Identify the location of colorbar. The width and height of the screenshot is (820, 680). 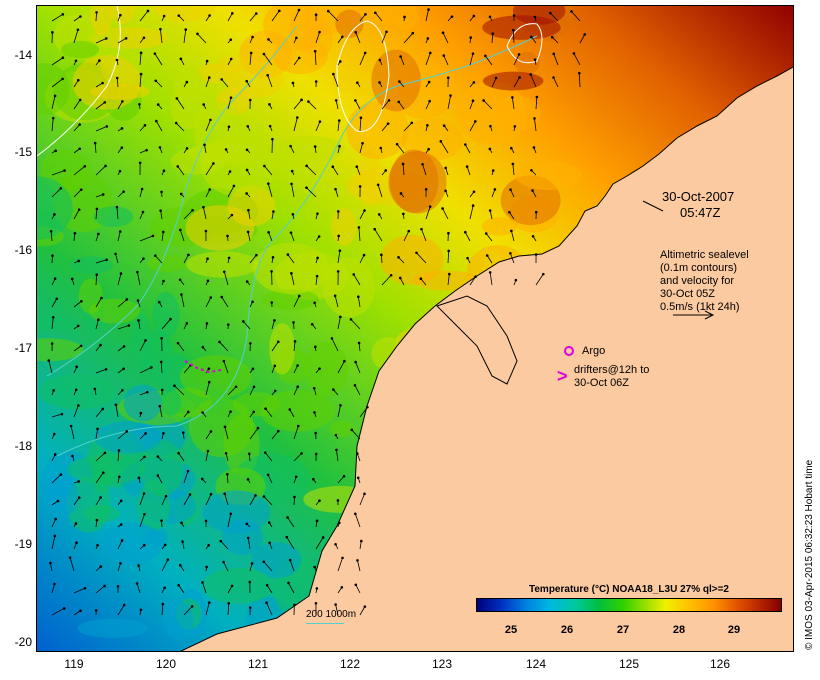
(629, 605).